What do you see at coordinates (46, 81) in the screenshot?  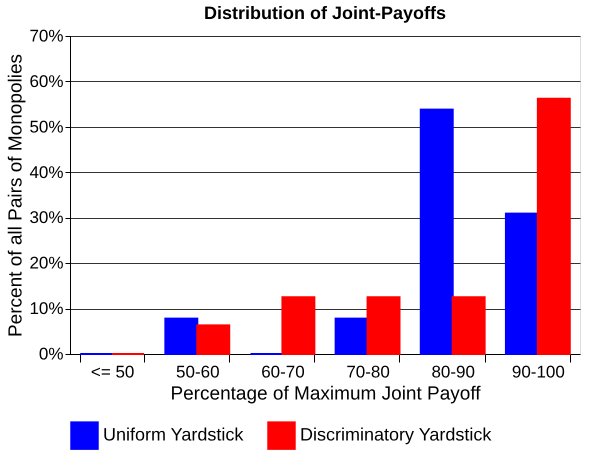 I see `y-tick-label: 60%` at bounding box center [46, 81].